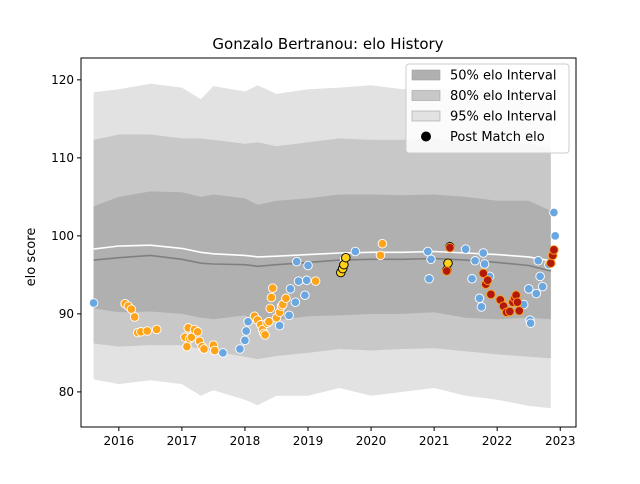  I want to click on legend-marker, so click(426, 136).